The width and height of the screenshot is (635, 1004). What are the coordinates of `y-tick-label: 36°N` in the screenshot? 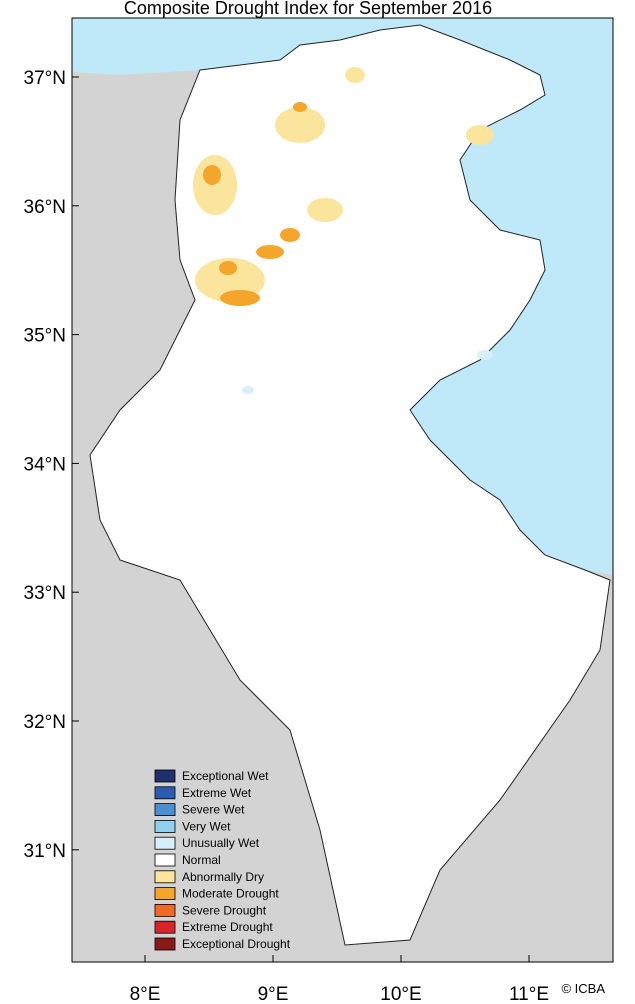 It's located at (45, 207).